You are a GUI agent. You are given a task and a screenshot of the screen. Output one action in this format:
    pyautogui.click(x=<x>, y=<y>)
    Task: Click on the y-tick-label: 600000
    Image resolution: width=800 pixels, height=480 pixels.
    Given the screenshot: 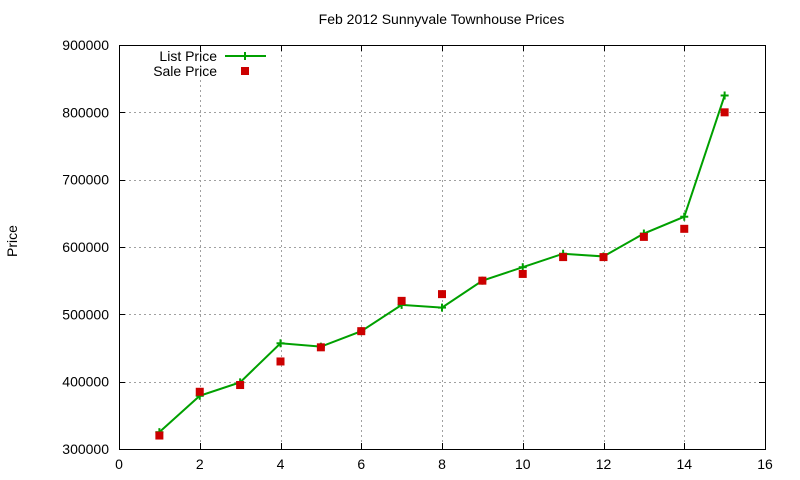 What is the action you would take?
    pyautogui.click(x=85, y=247)
    